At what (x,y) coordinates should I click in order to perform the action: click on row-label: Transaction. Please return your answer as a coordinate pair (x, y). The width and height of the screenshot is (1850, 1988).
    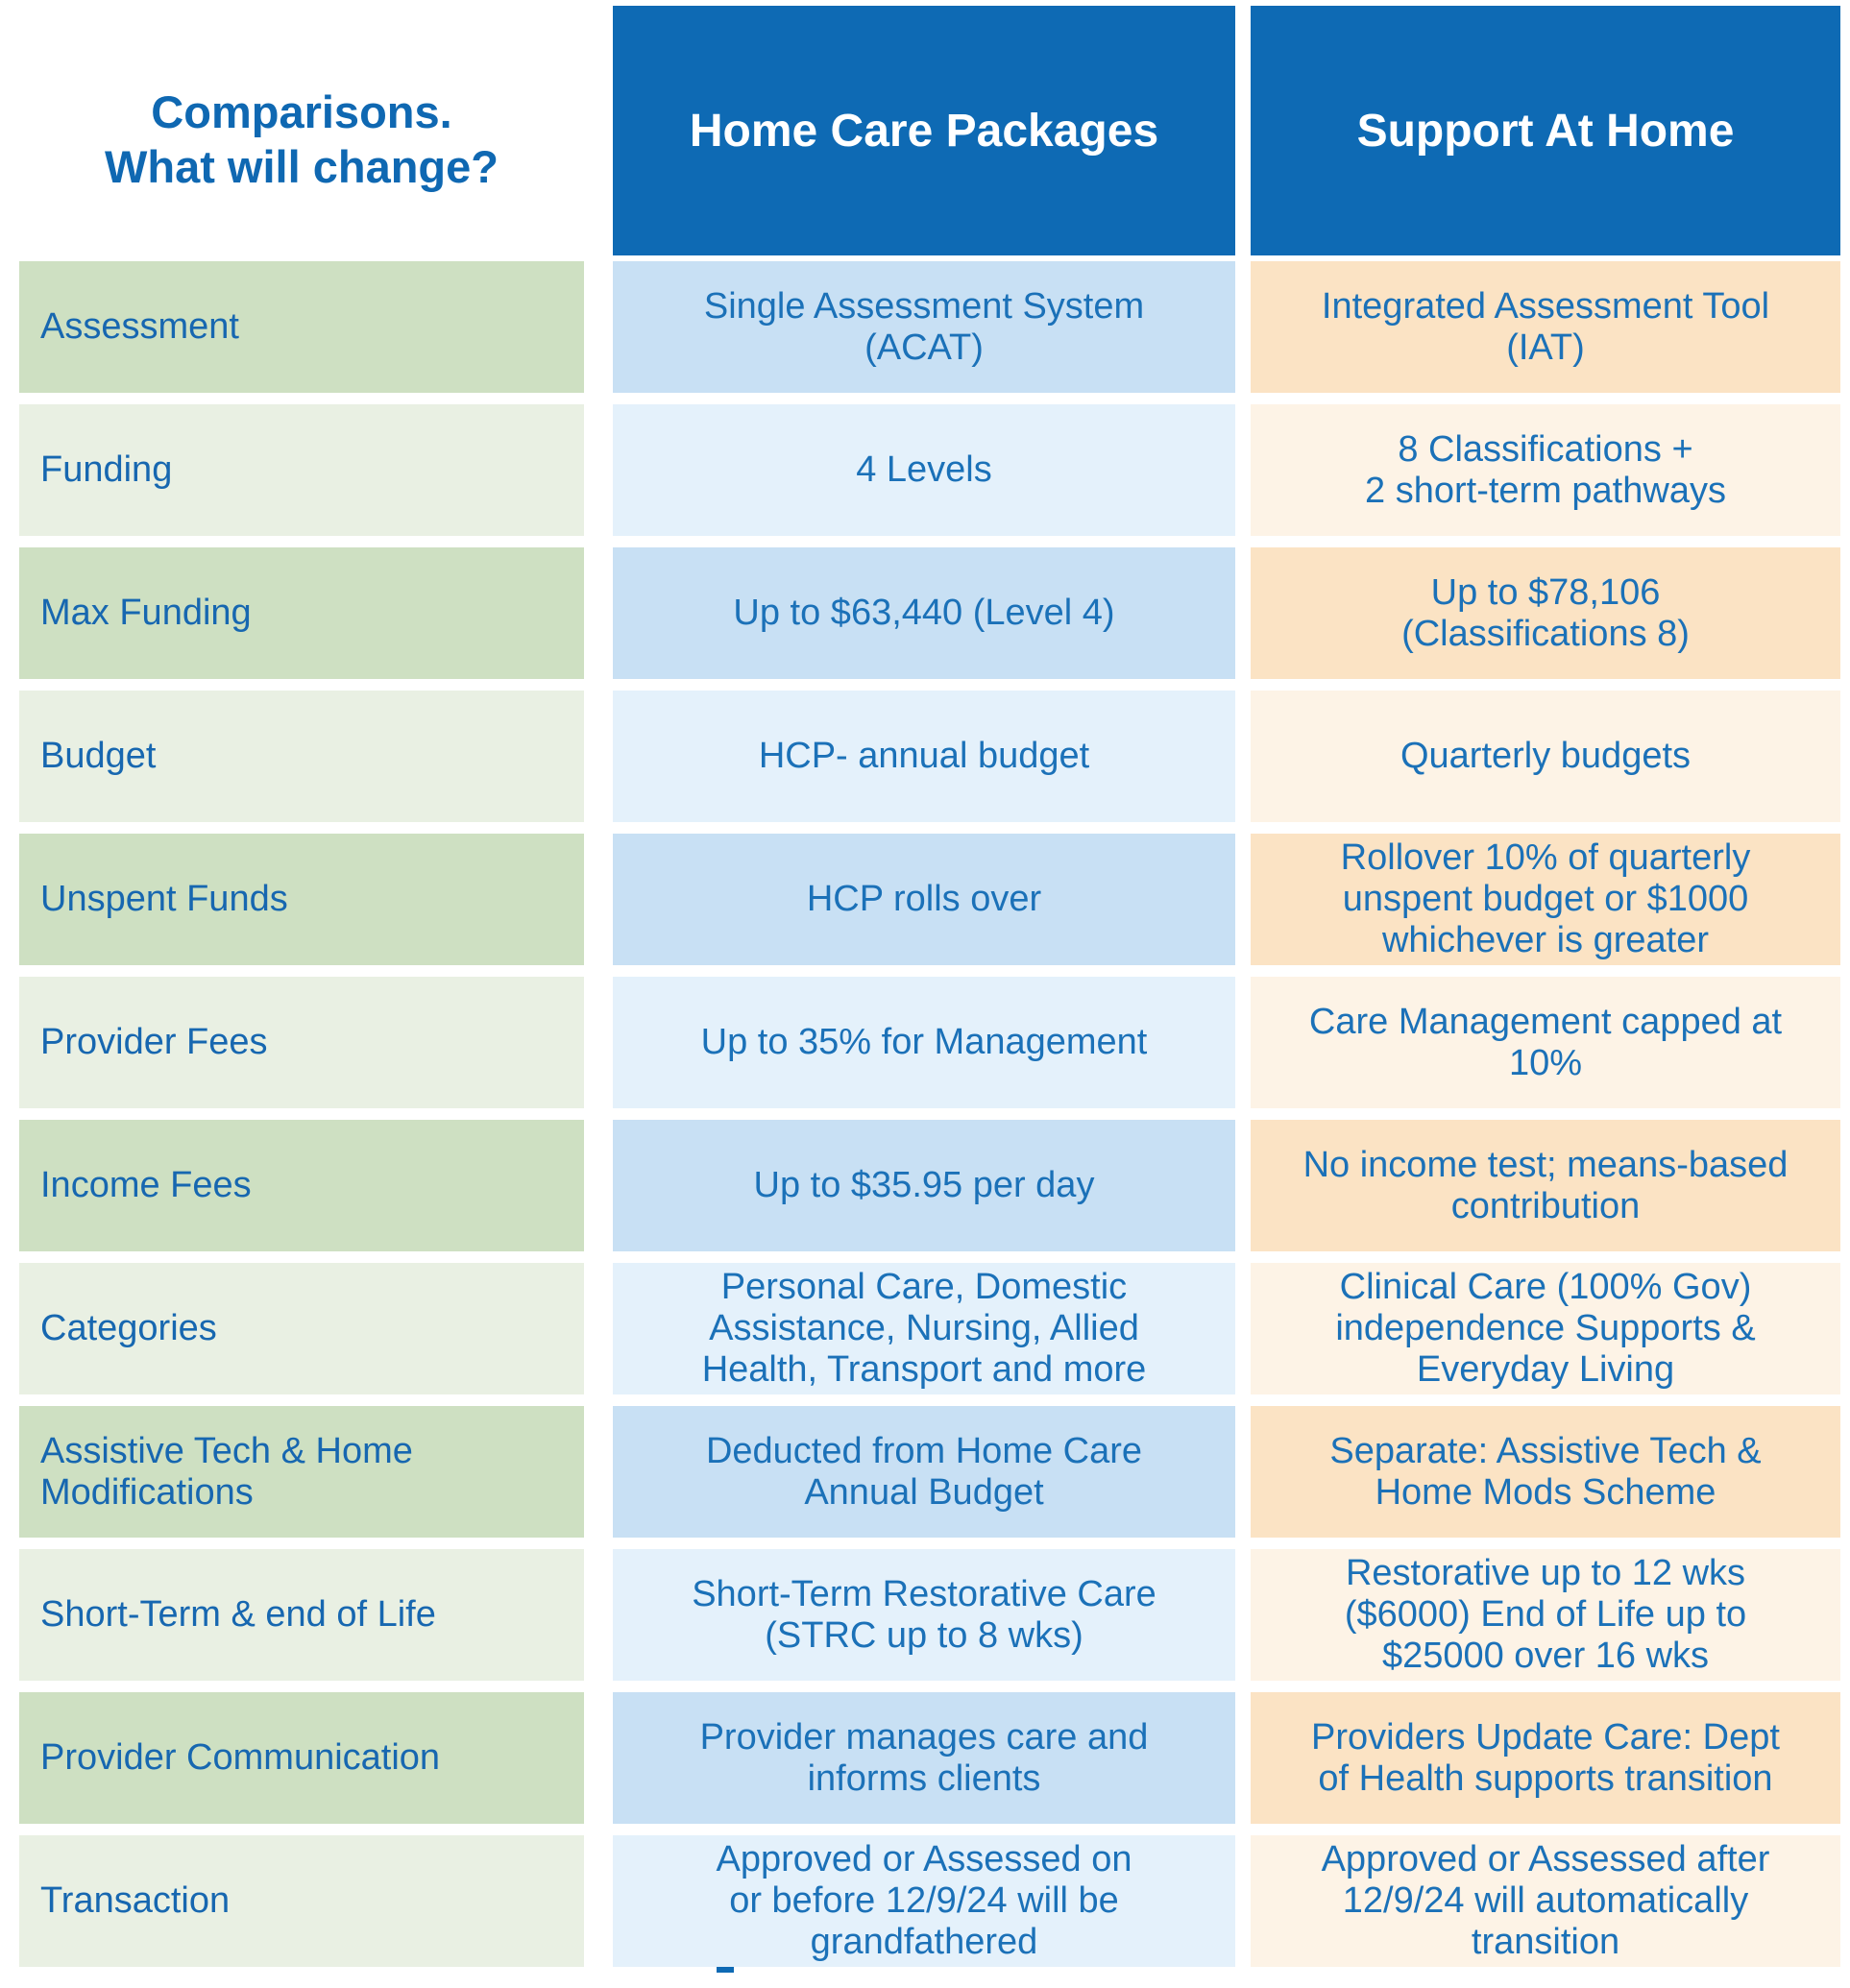
    Looking at the image, I should click on (301, 1901).